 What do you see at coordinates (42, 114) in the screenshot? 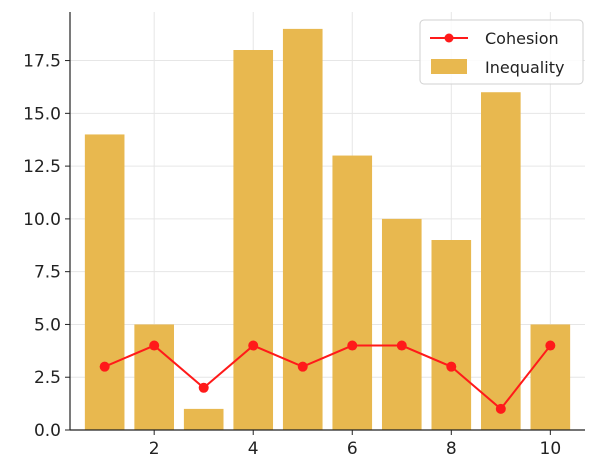
I see `y-tick-label: 15.0` at bounding box center [42, 114].